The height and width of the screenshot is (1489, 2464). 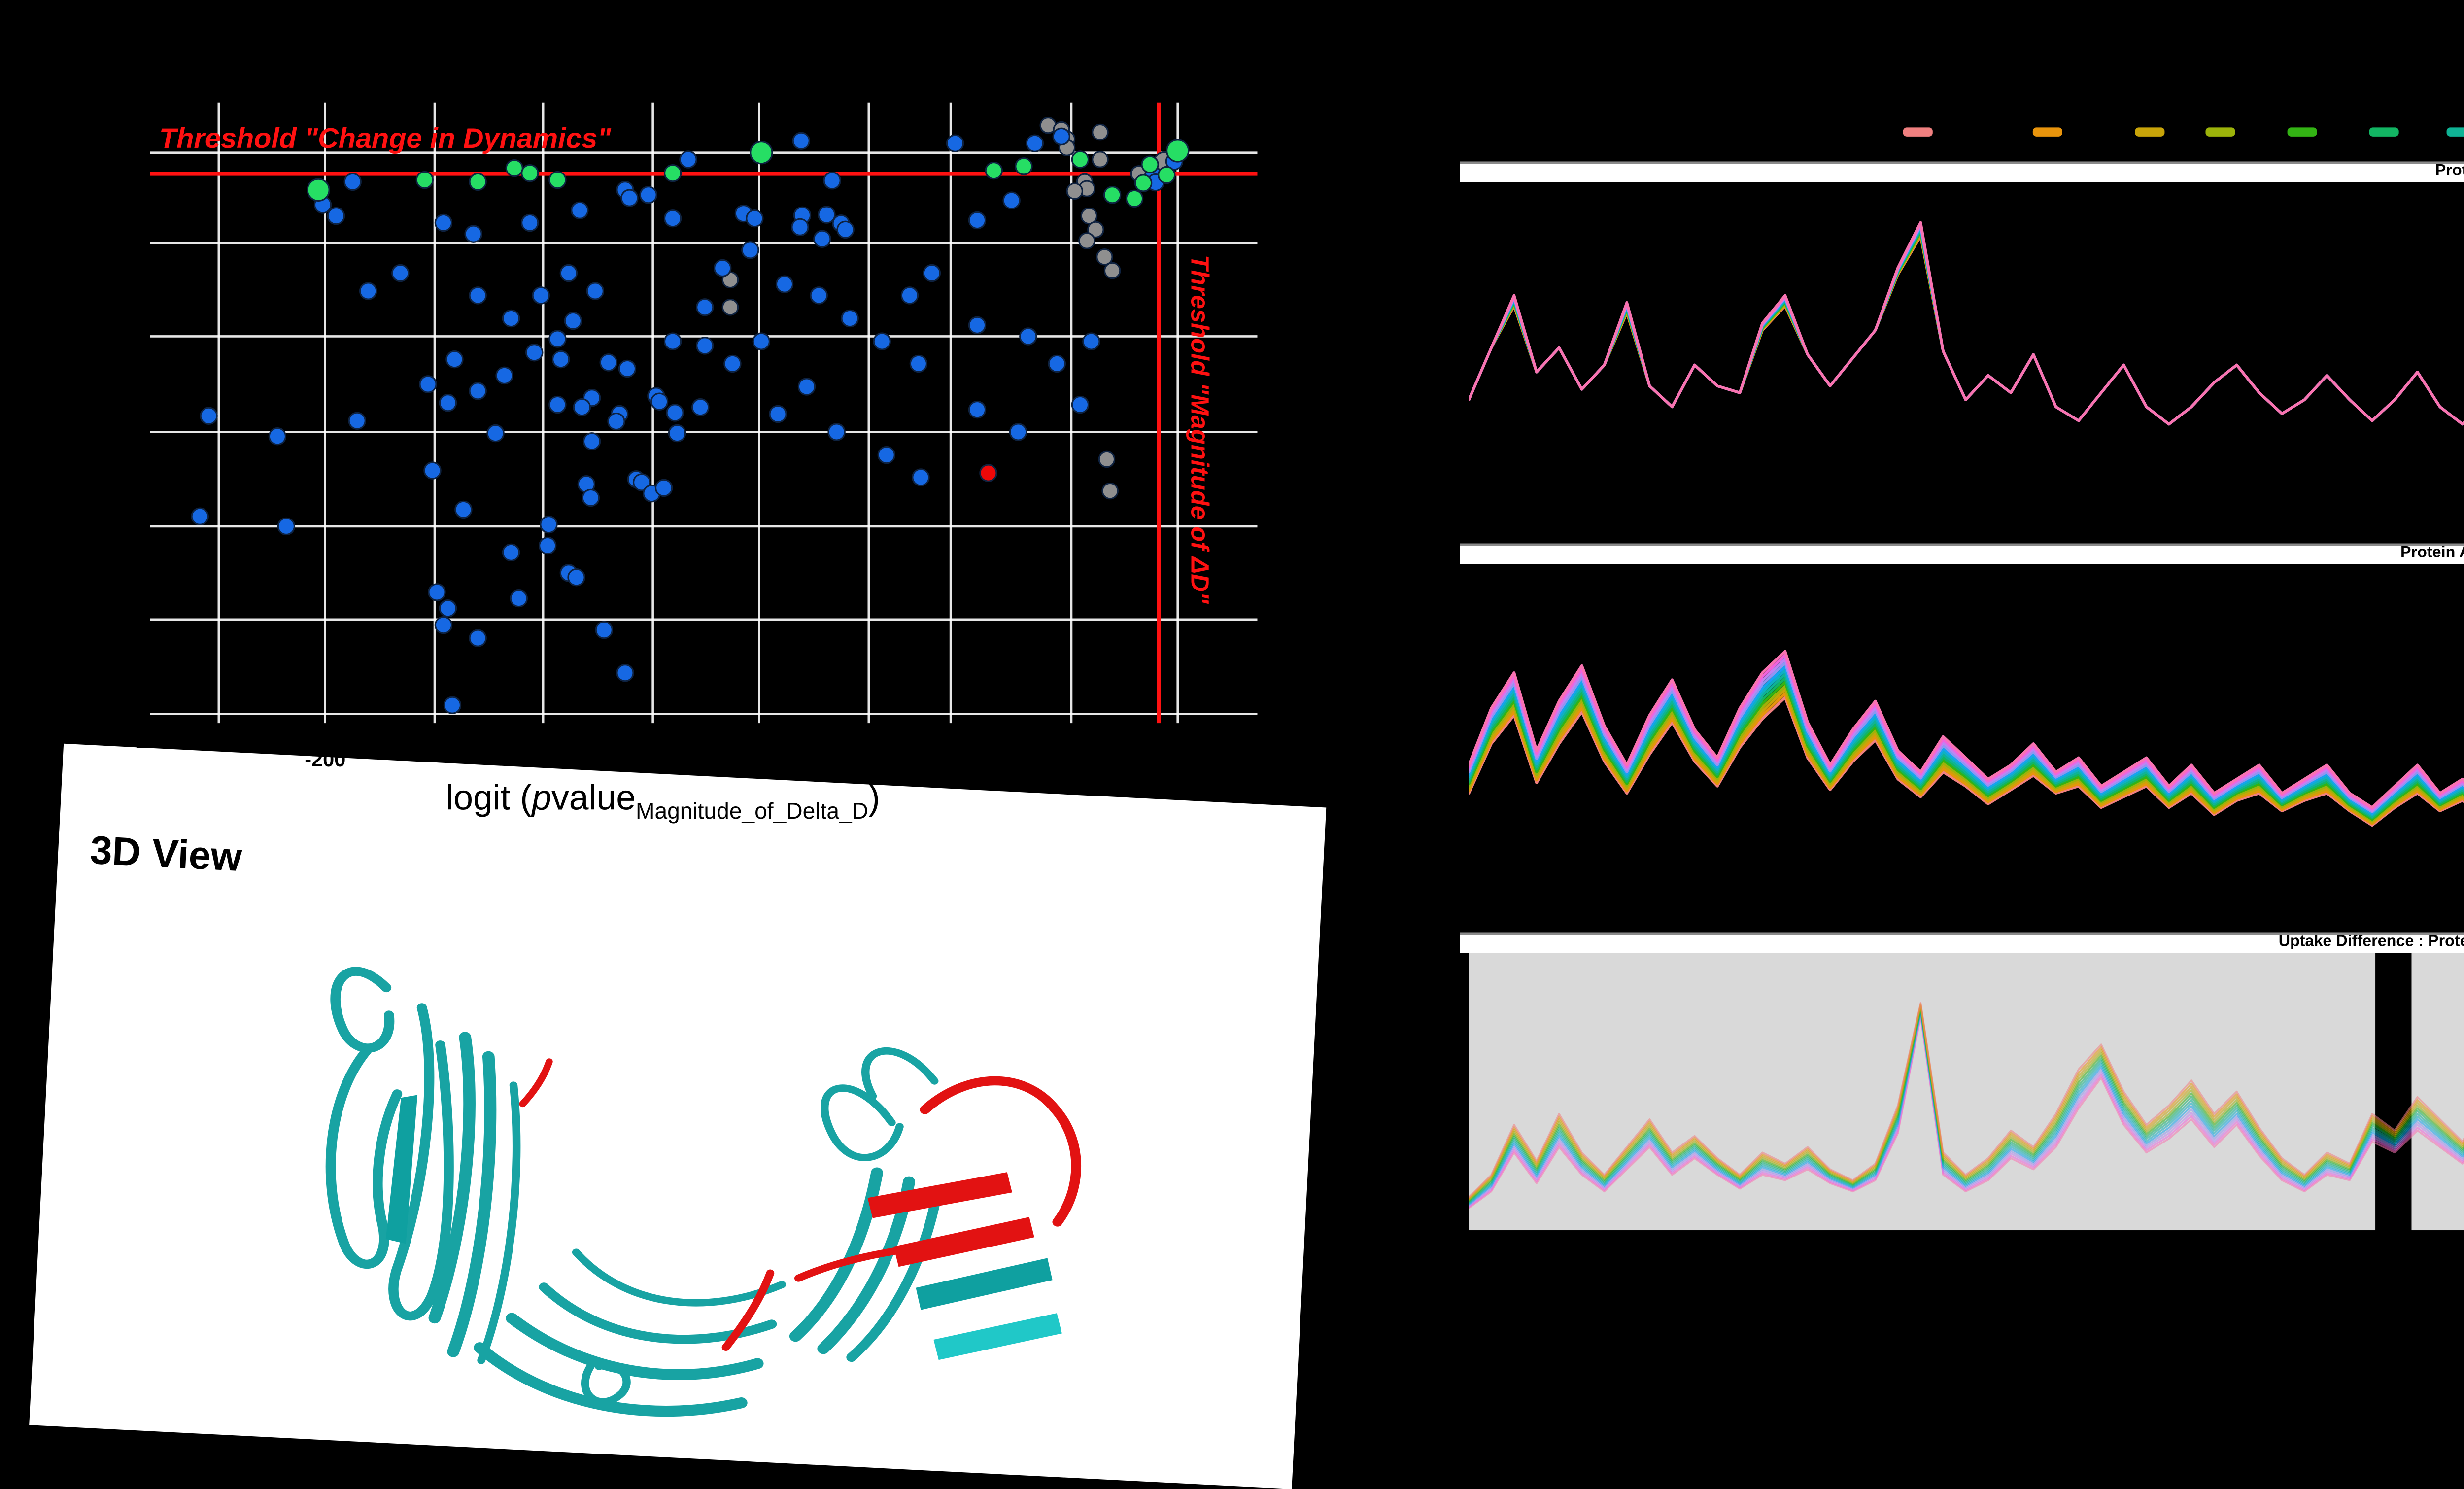 What do you see at coordinates (1966, 743) in the screenshot?
I see `uptake-chart-protein-a-ligand` at bounding box center [1966, 743].